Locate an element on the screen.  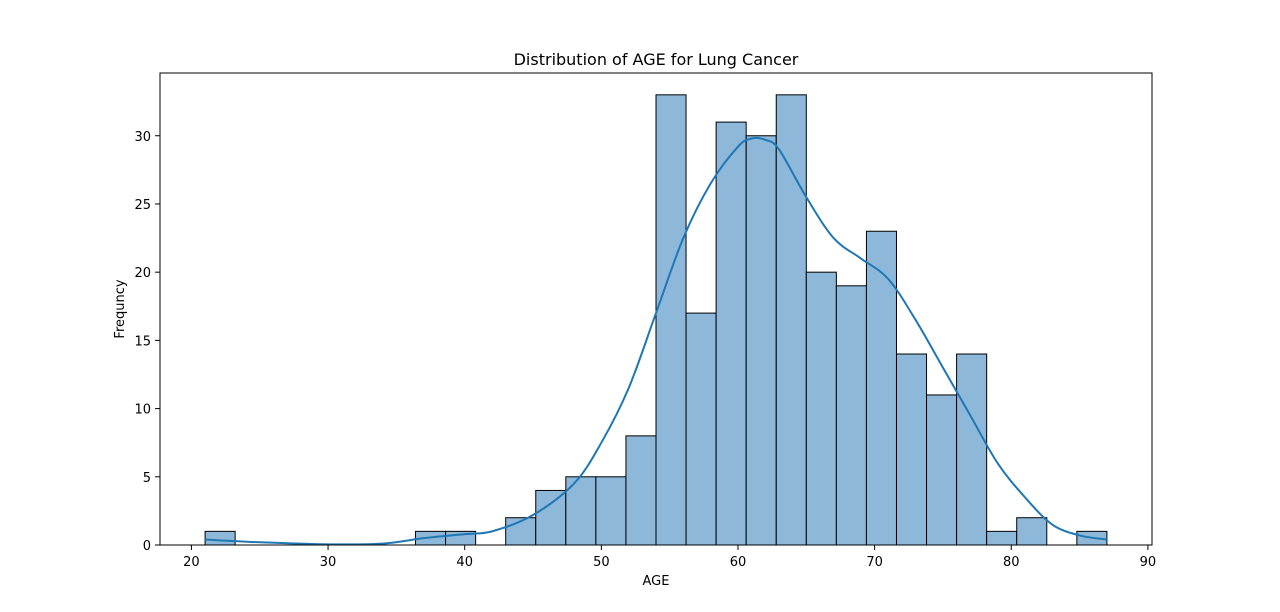
x-axis-ticks: 20 30 40 50 60 70 80 90 is located at coordinates (669, 557).